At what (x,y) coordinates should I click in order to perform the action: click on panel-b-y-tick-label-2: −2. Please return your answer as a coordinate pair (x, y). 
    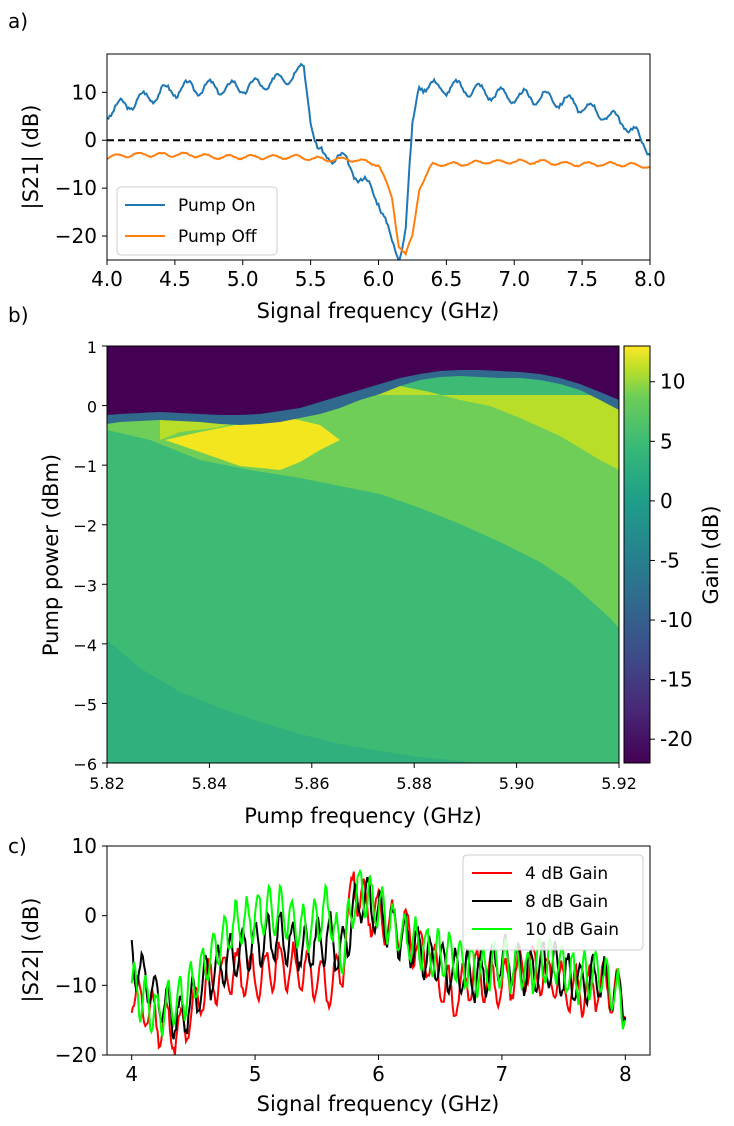
    Looking at the image, I should click on (85, 526).